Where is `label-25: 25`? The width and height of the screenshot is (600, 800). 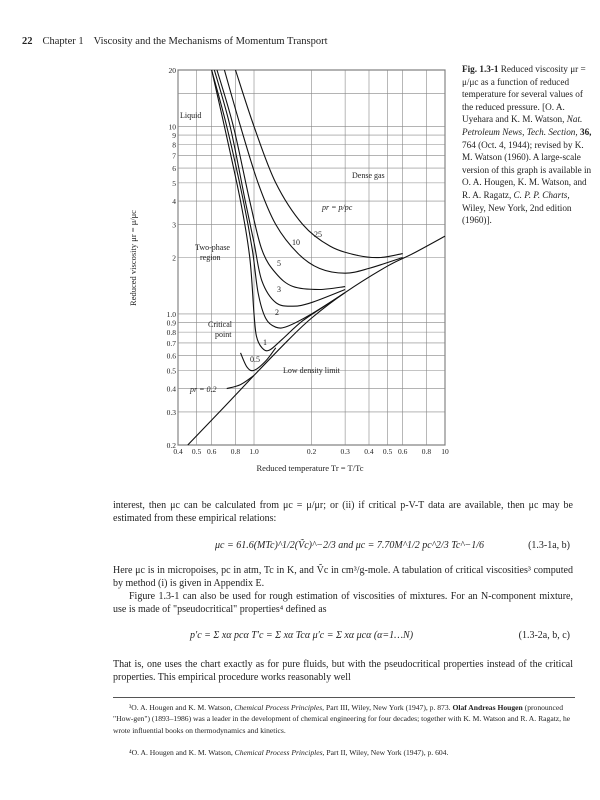 label-25: 25 is located at coordinates (318, 234).